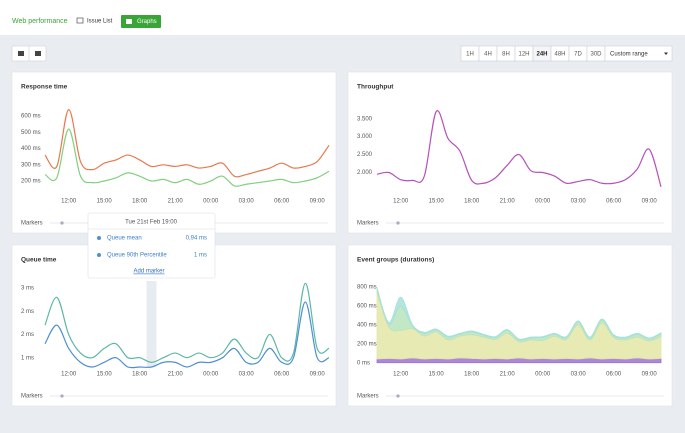  I want to click on chart-title: Throughput, so click(375, 87).